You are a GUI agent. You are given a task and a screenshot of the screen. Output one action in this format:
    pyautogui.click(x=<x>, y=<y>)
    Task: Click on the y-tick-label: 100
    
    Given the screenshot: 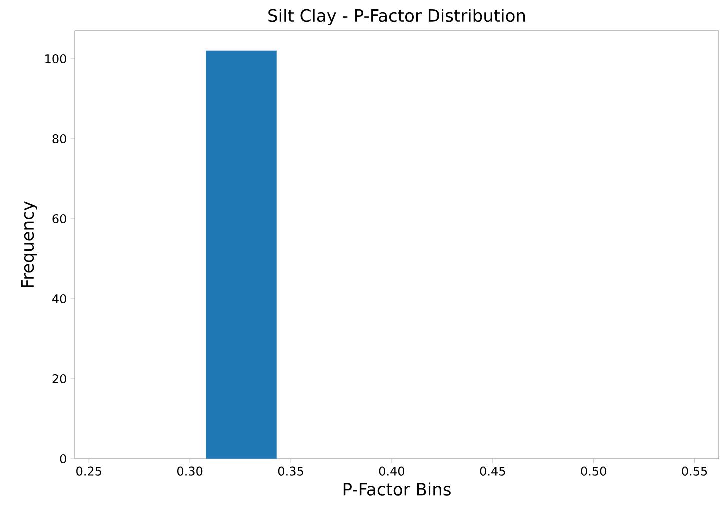 What is the action you would take?
    pyautogui.click(x=56, y=59)
    